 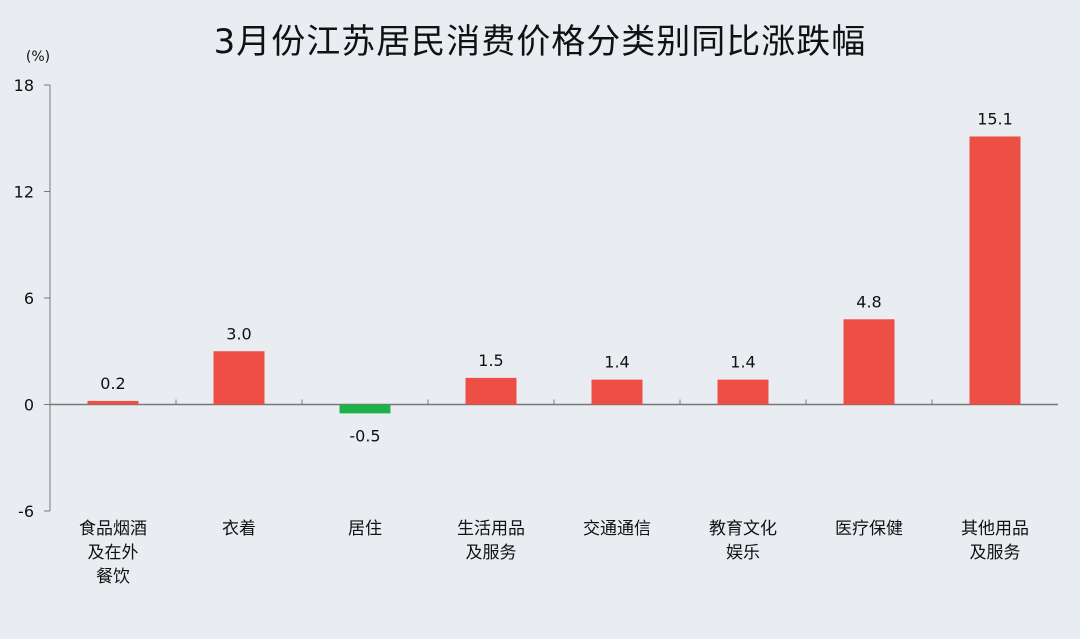 I want to click on x-category-label: 及在外, so click(x=113, y=553).